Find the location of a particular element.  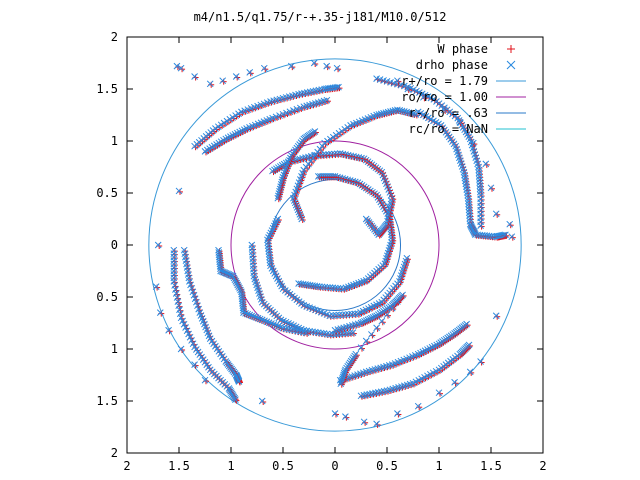

inner-spiral-3-pt-1-7-d is located at coordinates (270, 260).